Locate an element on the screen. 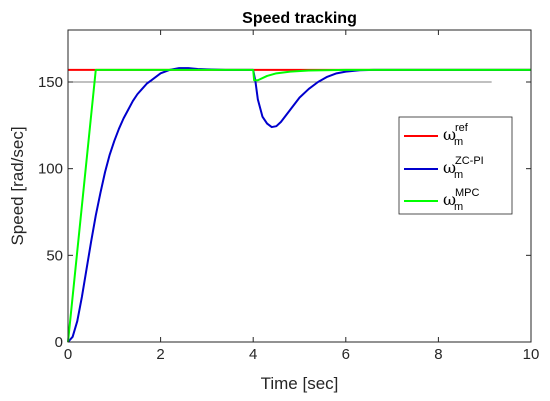  legend-superscript: ZC-PI is located at coordinates (469, 161).